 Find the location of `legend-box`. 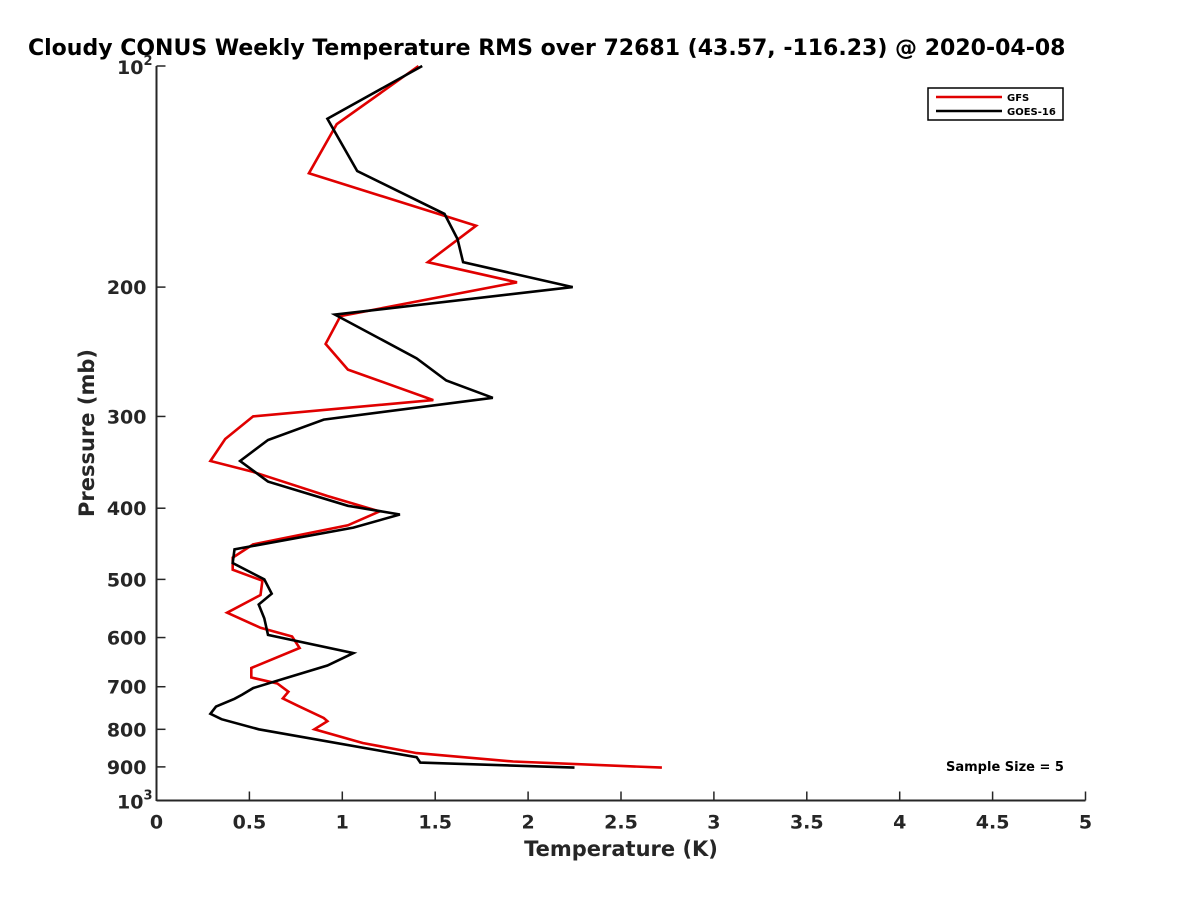

legend-box is located at coordinates (995, 104).